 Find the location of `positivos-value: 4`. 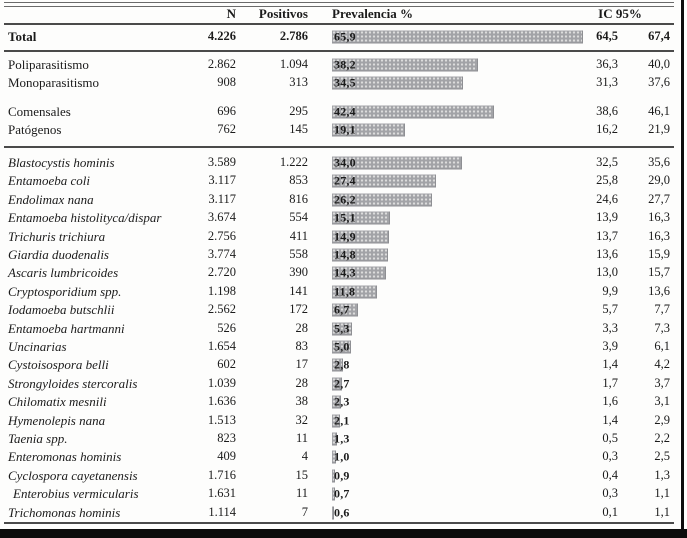

positivos-value: 4 is located at coordinates (304, 456).